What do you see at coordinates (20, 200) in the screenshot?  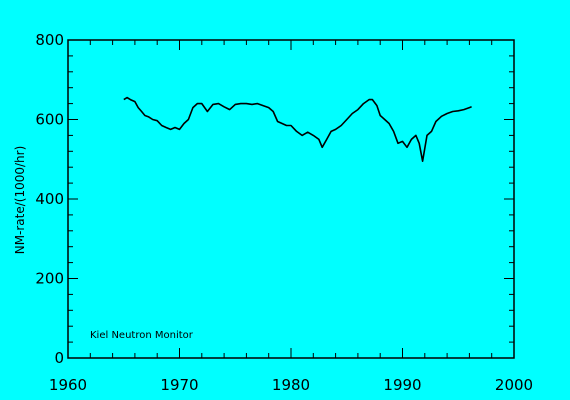 I see `y-axis-title: NM-rate/(1000/hr)` at bounding box center [20, 200].